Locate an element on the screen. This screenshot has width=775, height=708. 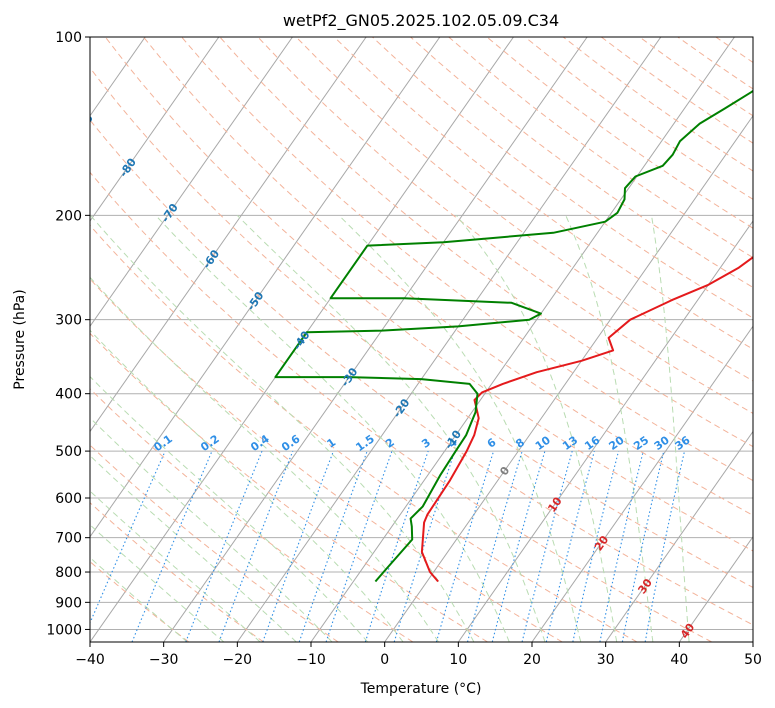
x-tick-label: 20 is located at coordinates (532, 660).